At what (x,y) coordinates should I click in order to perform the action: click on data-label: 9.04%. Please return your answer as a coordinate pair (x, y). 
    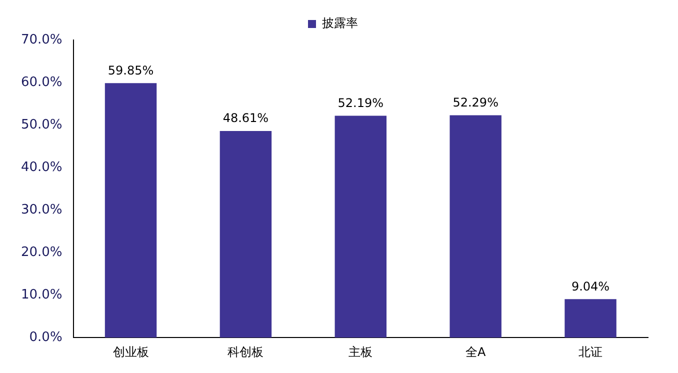
    Looking at the image, I should click on (590, 286).